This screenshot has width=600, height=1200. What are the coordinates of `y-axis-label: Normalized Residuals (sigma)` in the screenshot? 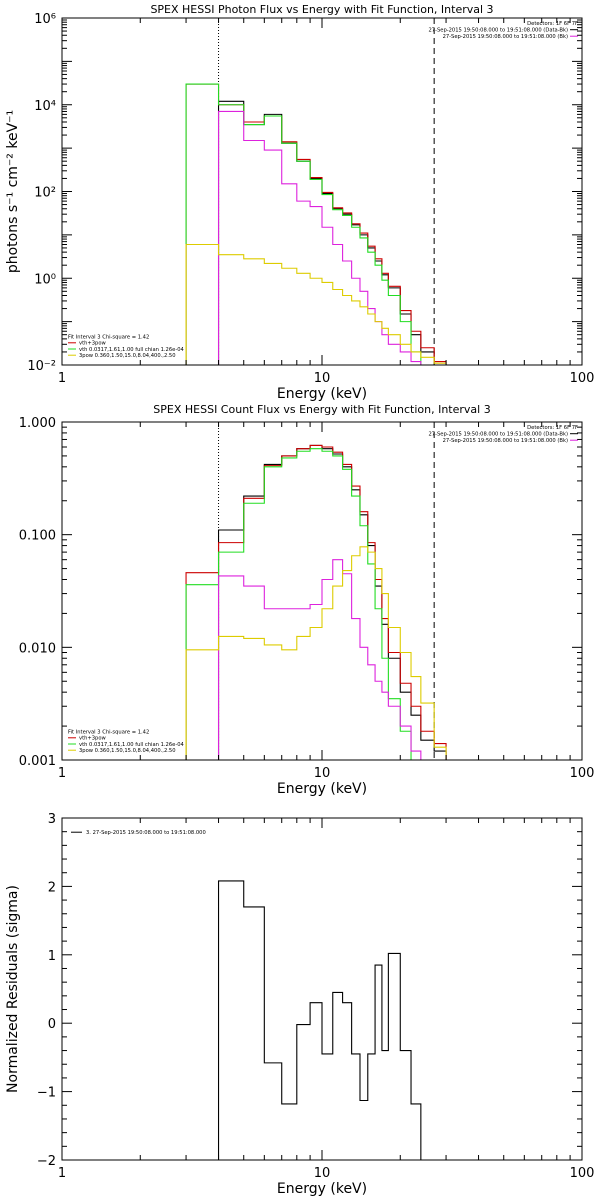 It's located at (13, 989).